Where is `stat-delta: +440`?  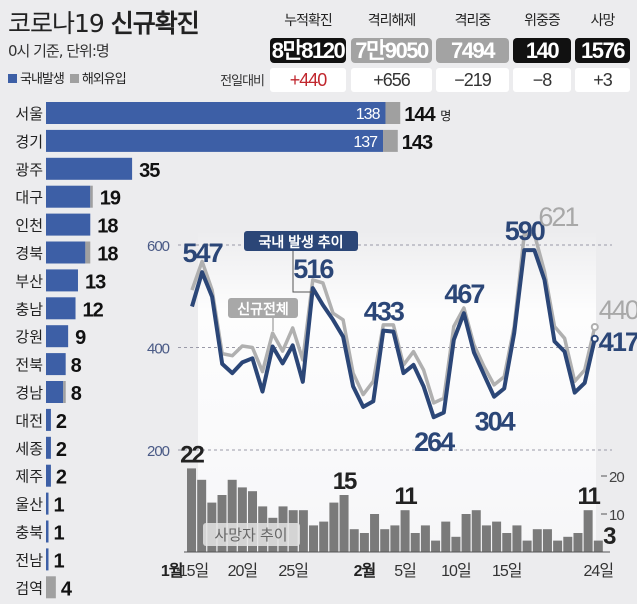 stat-delta: +440 is located at coordinates (308, 80).